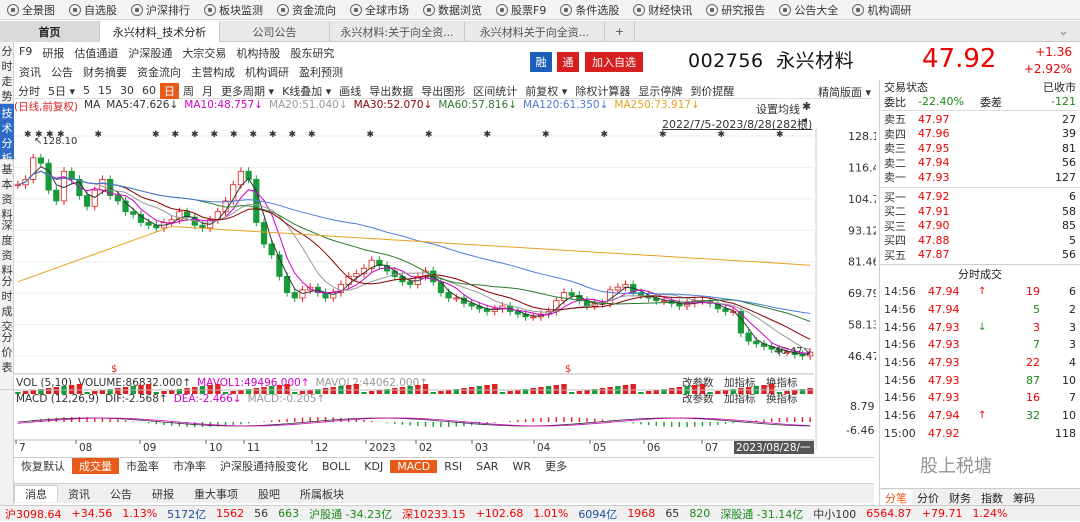 This screenshot has width=1080, height=522. Describe the element at coordinates (453, 466) in the screenshot. I see `indicator-tab: RSI` at that location.